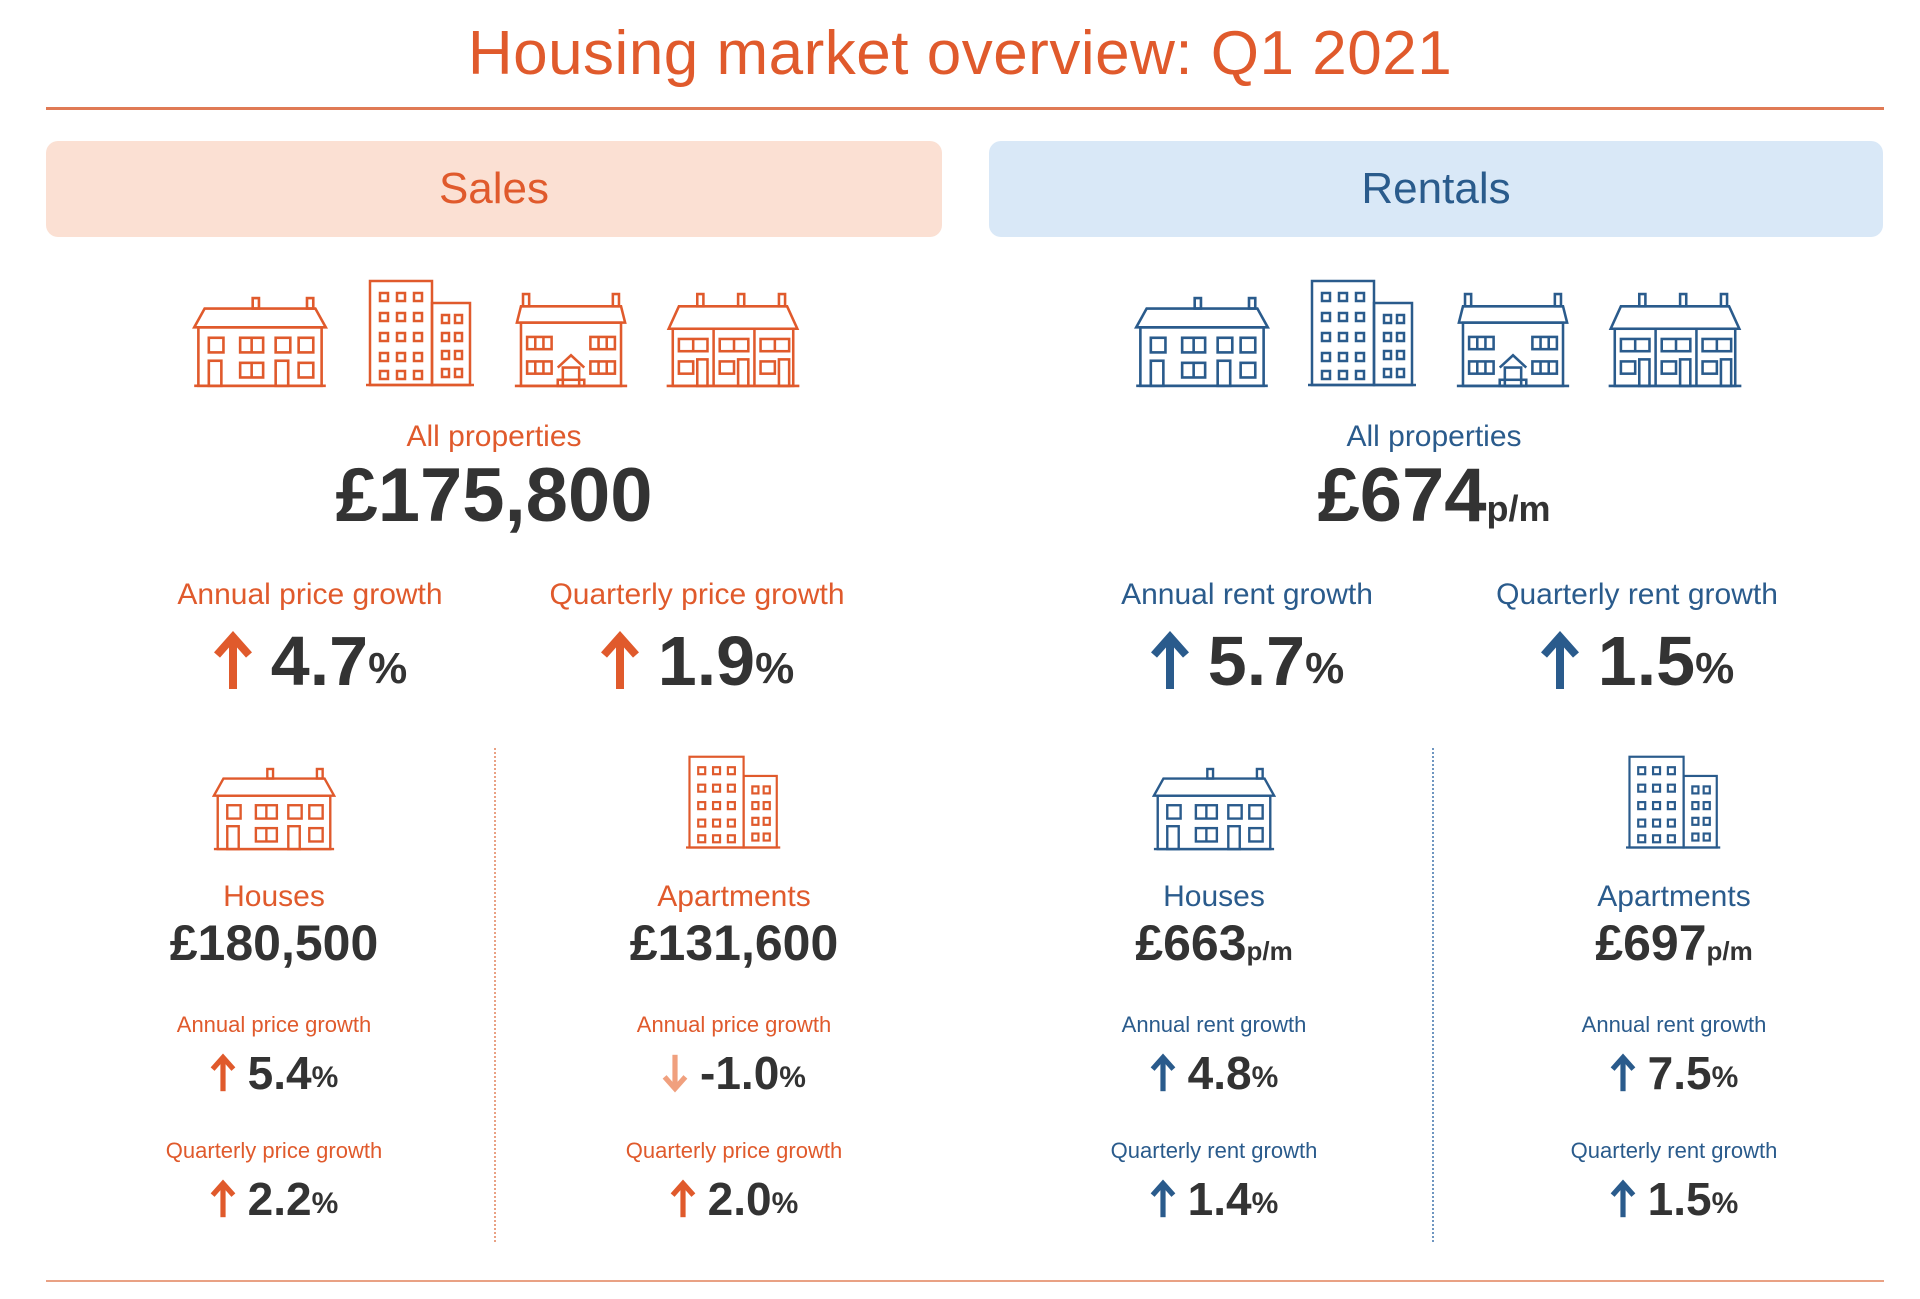 The height and width of the screenshot is (1299, 1920). What do you see at coordinates (1519, 508) in the screenshot?
I see `rentals-all-unit: p/m` at bounding box center [1519, 508].